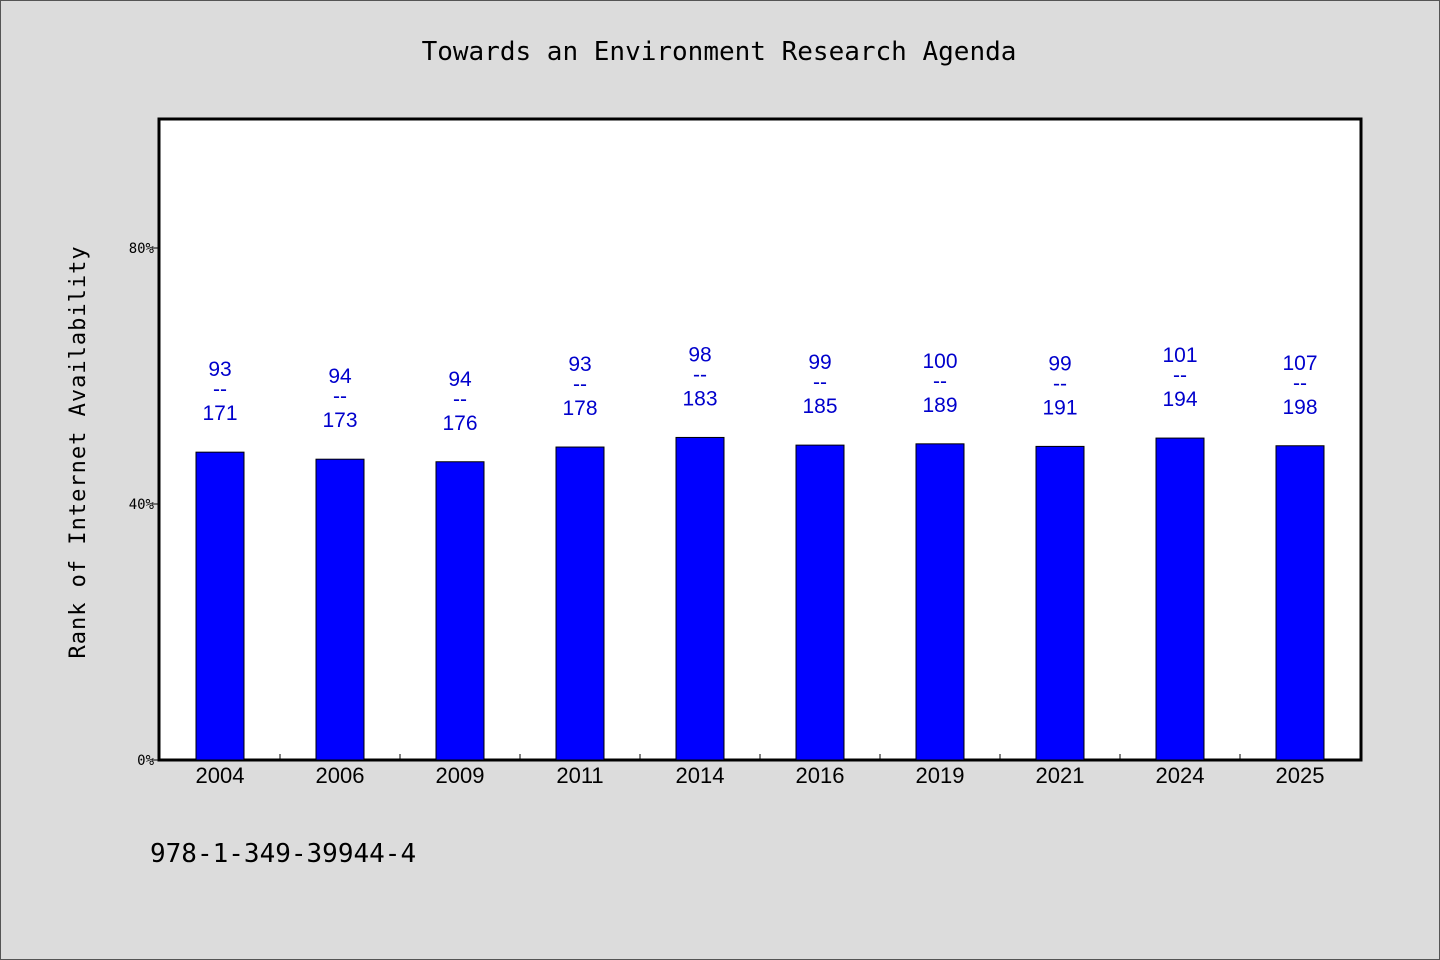 The width and height of the screenshot is (1440, 960). Describe the element at coordinates (819, 406) in the screenshot. I see `data-label-total: 185` at that location.